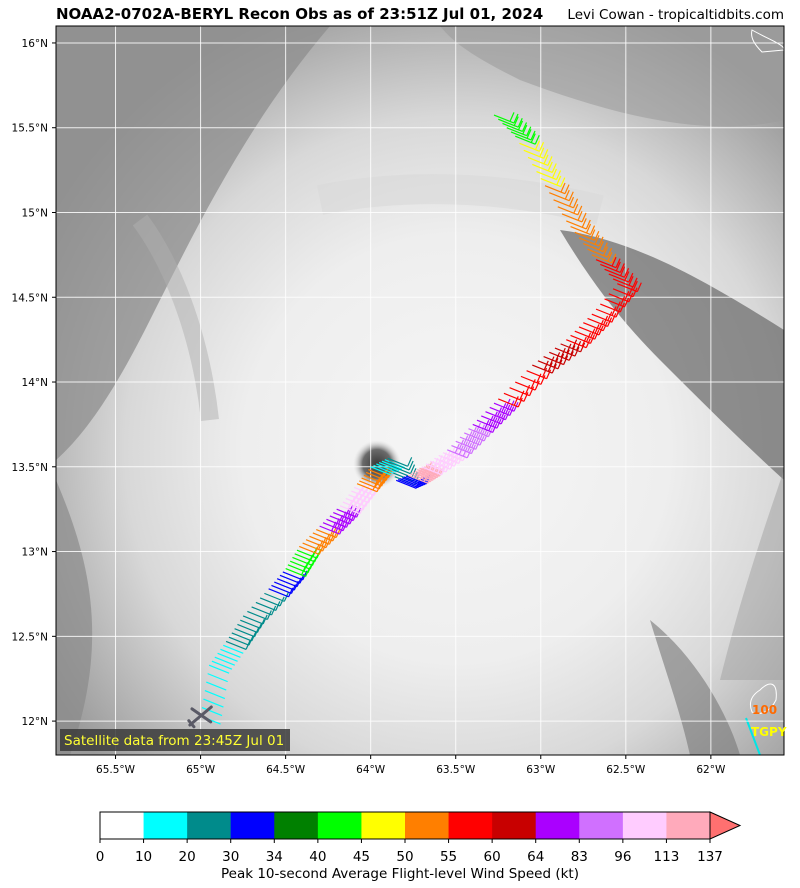  What do you see at coordinates (541, 770) in the screenshot?
I see `lon-tick-label: 63°W` at bounding box center [541, 770].